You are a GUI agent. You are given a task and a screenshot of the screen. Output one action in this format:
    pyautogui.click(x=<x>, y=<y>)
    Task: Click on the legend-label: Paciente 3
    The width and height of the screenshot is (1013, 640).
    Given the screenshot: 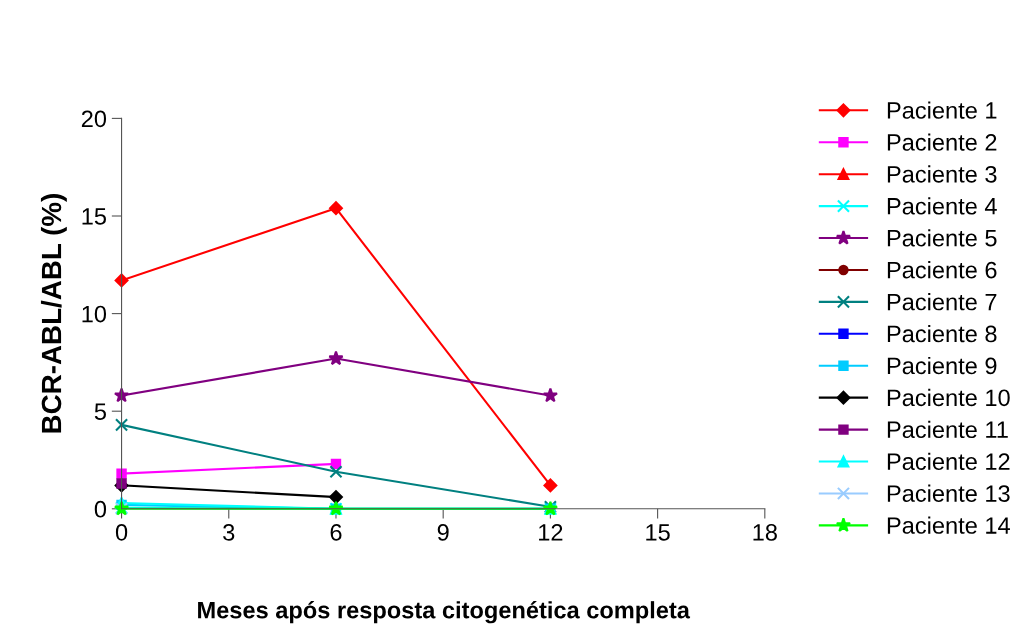 What is the action you would take?
    pyautogui.click(x=942, y=174)
    